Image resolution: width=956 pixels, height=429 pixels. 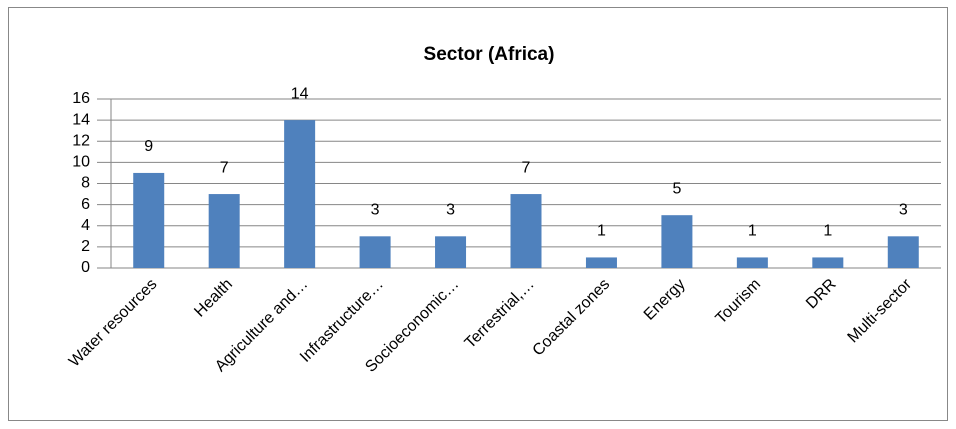 What do you see at coordinates (85, 246) in the screenshot?
I see `y-tick-label: 2` at bounding box center [85, 246].